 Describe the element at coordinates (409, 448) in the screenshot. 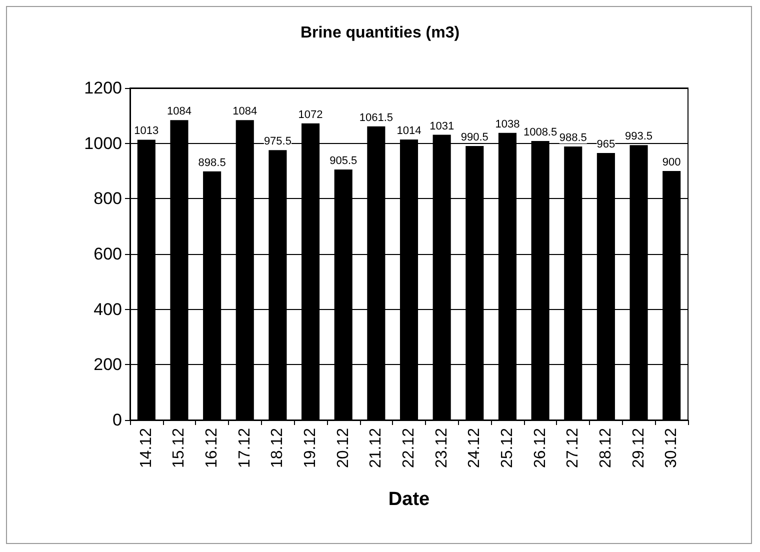

I see `x-tick-label: 22.12` at that location.